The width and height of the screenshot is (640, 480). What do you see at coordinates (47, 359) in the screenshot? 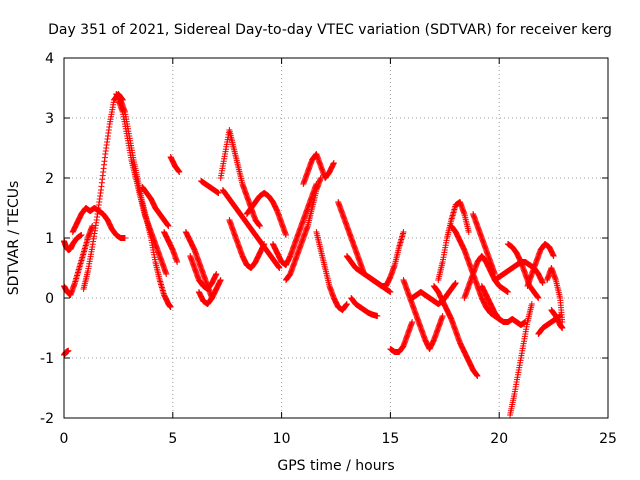
I see `y-tick-label: -1` at bounding box center [47, 359].